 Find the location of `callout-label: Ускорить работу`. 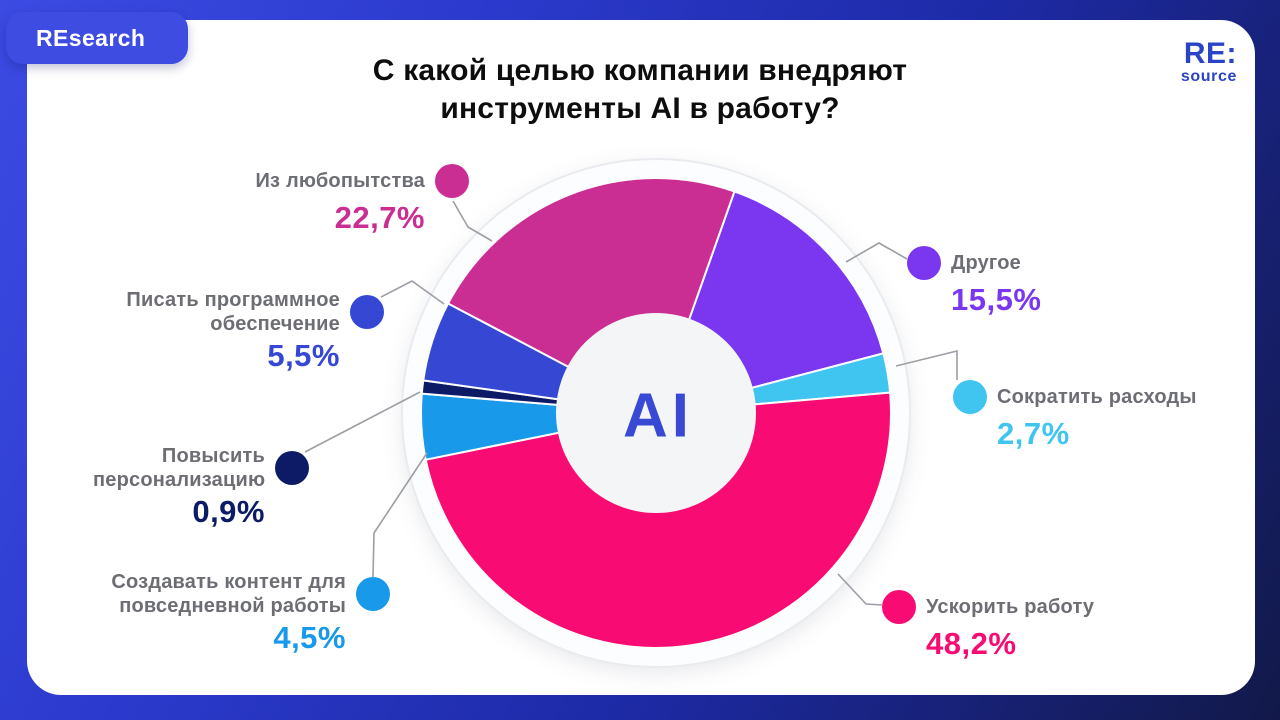

callout-label: Ускорить работу is located at coordinates (1010, 607).